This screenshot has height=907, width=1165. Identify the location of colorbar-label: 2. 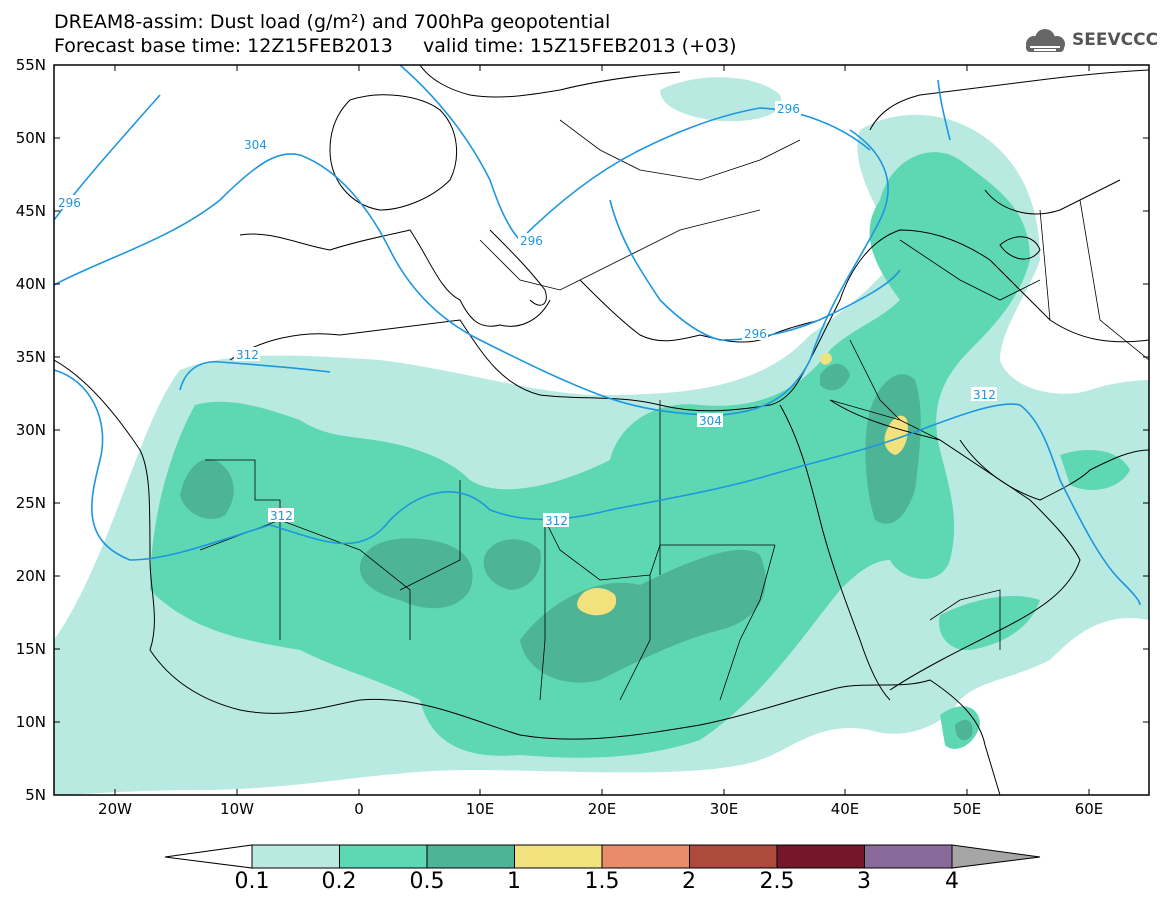
(689, 881).